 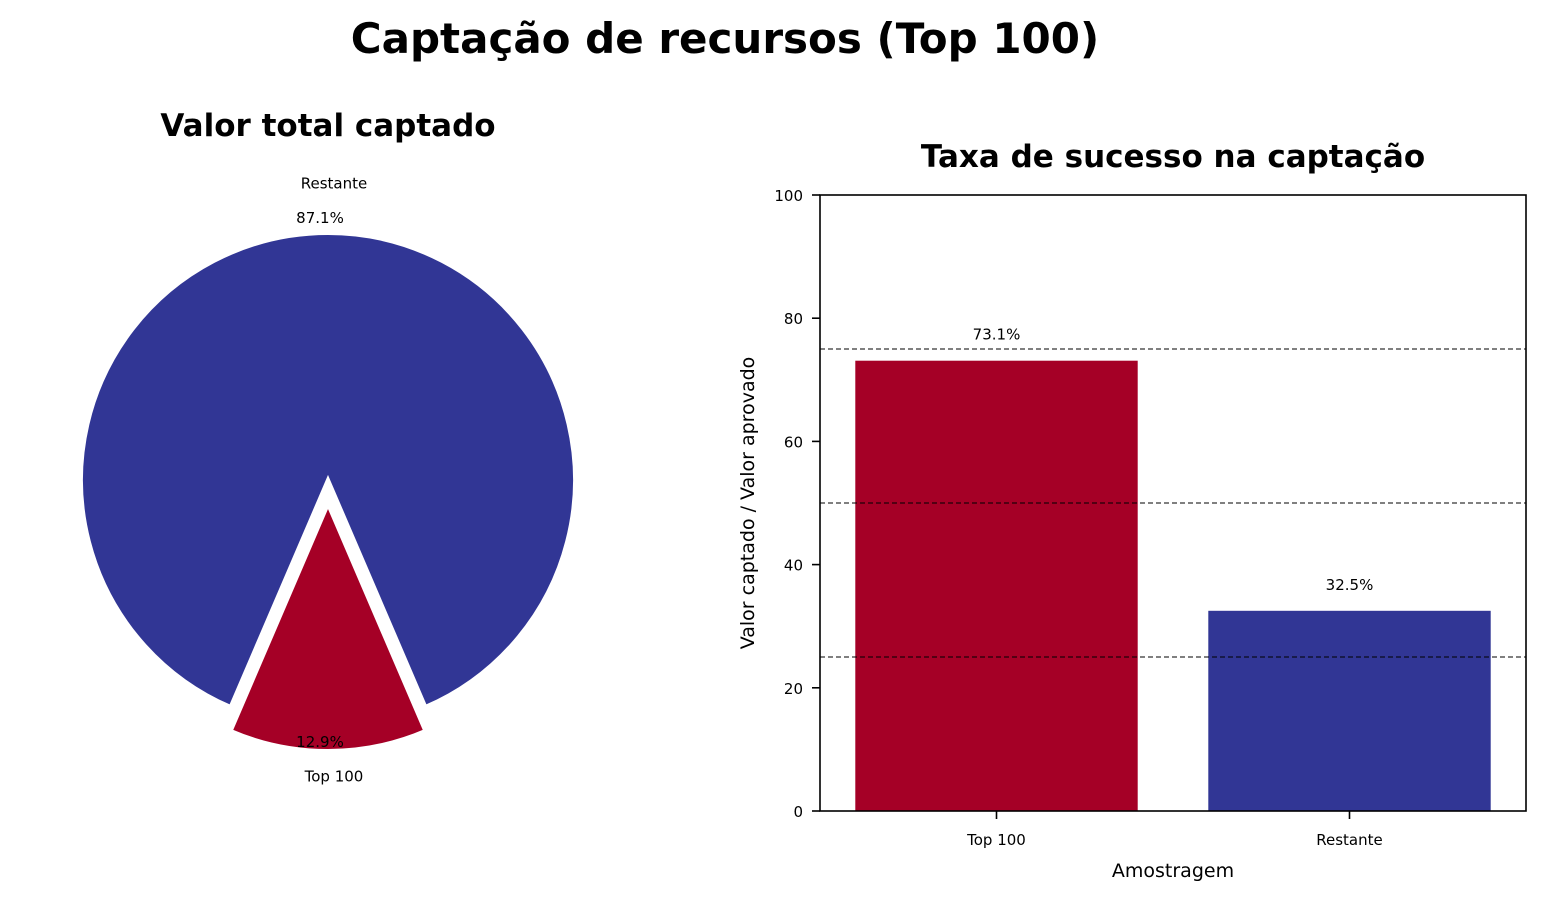 I want to click on x-tick-label: Top 100, so click(x=996, y=840).